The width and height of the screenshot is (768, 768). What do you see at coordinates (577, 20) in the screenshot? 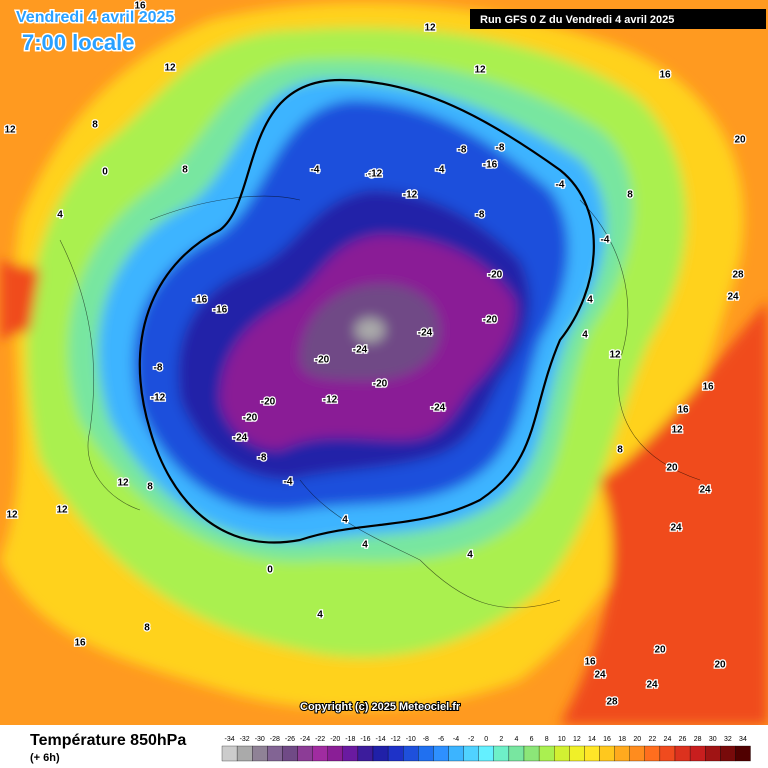
I see `run-label: Run GFS 0 Z du Vendredi 4 avril 2025` at bounding box center [577, 20].